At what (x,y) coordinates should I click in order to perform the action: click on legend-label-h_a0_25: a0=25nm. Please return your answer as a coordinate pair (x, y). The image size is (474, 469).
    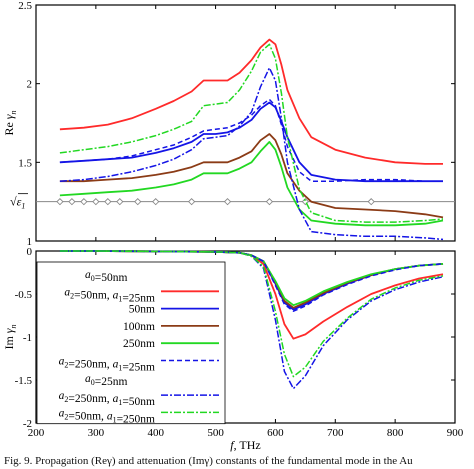
    Looking at the image, I should click on (106, 380).